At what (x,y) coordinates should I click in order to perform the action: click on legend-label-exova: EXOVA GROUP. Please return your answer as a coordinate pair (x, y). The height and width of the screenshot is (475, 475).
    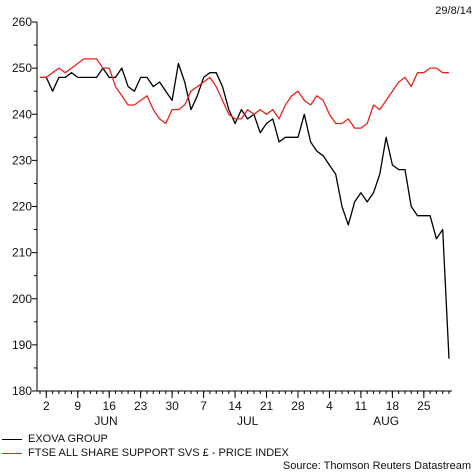
    Looking at the image, I should click on (68, 439).